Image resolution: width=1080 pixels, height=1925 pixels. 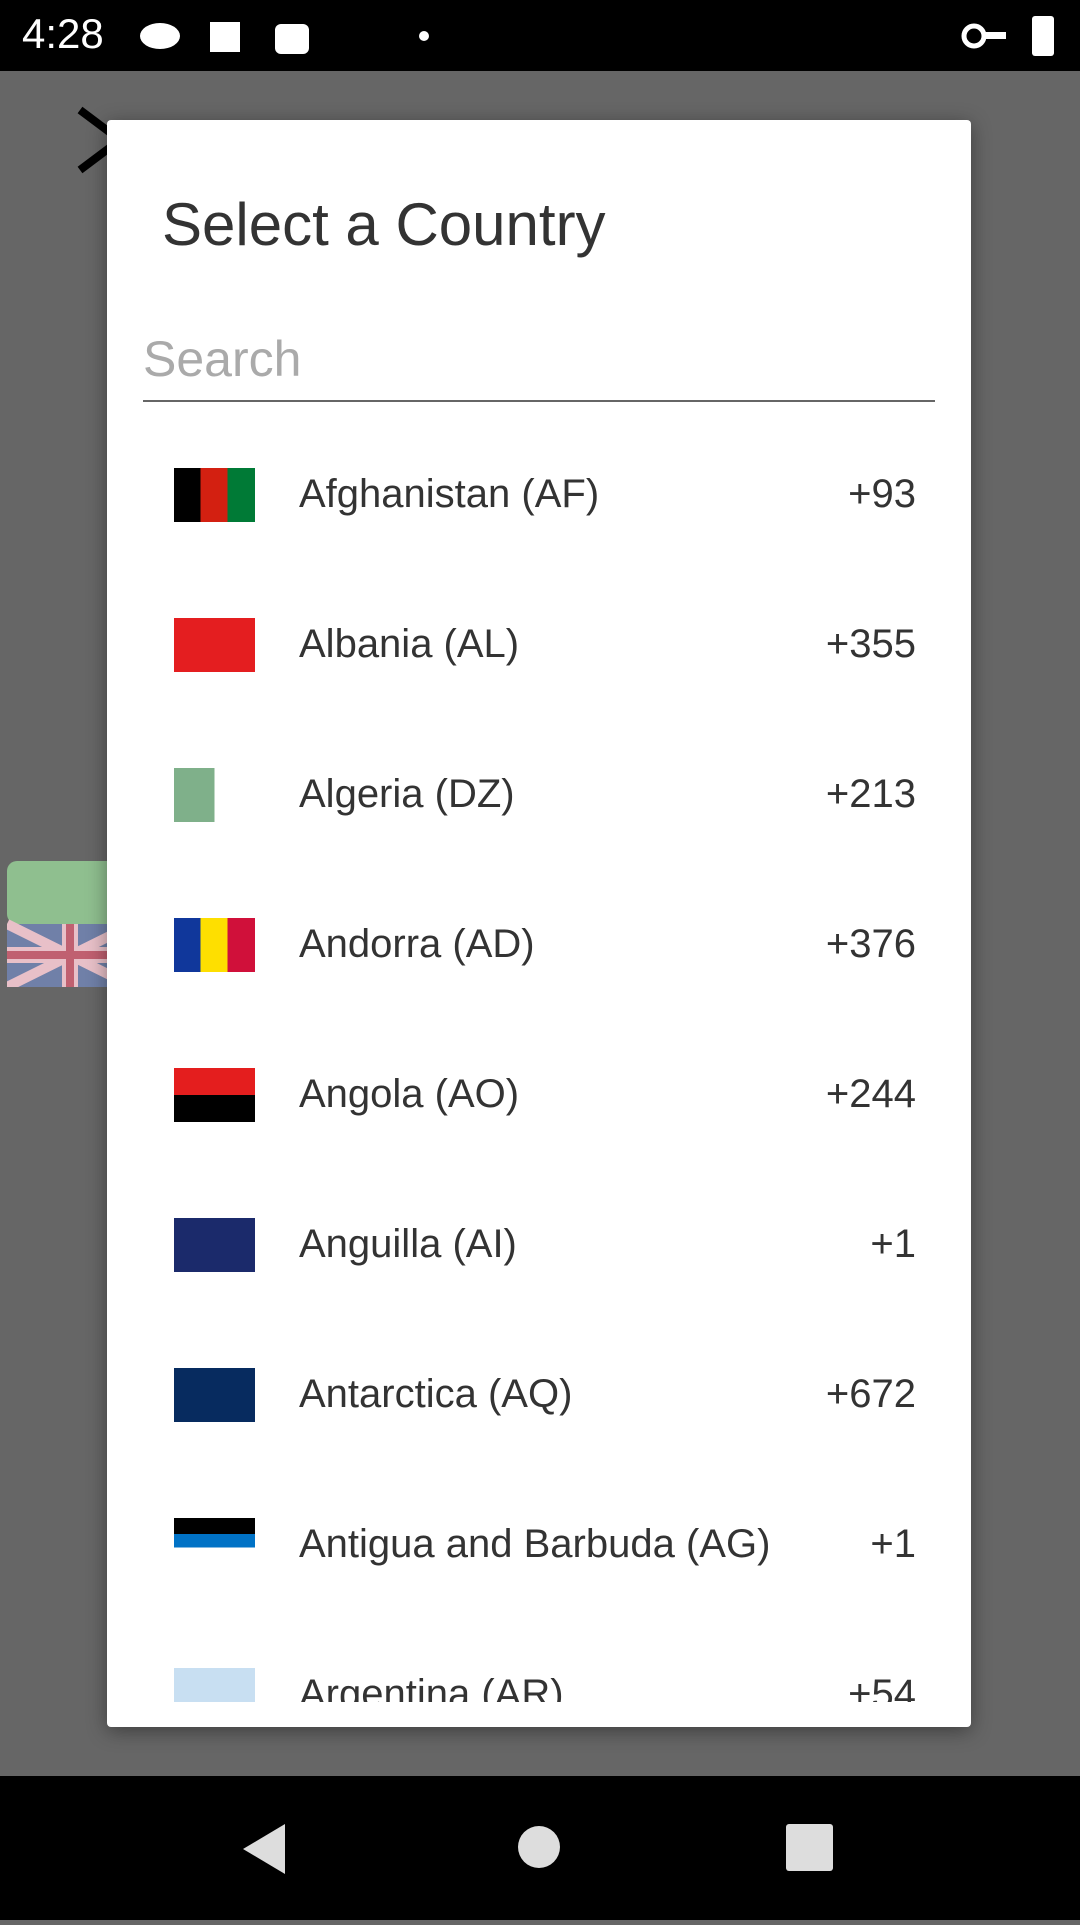 What do you see at coordinates (384, 224) in the screenshot?
I see `dialog-title: Select a Country` at bounding box center [384, 224].